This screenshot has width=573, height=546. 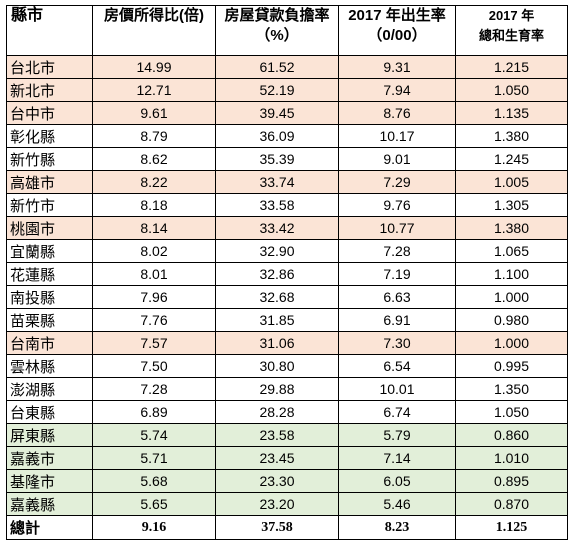 I want to click on cell-birth-rate: 9.31, so click(x=397, y=67).